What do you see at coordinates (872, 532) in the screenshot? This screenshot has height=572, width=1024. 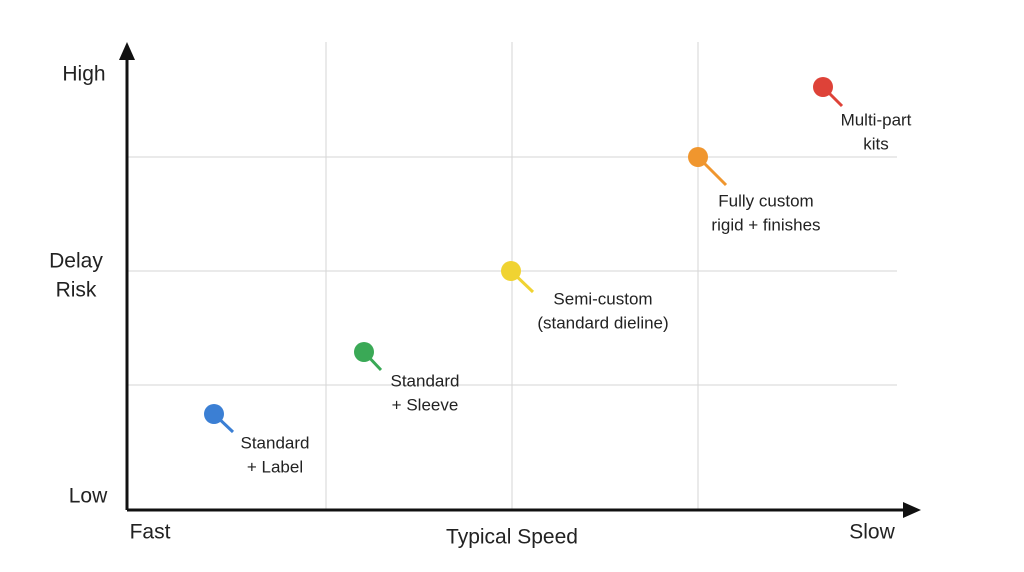 I see `x-slow-label: Slow` at bounding box center [872, 532].